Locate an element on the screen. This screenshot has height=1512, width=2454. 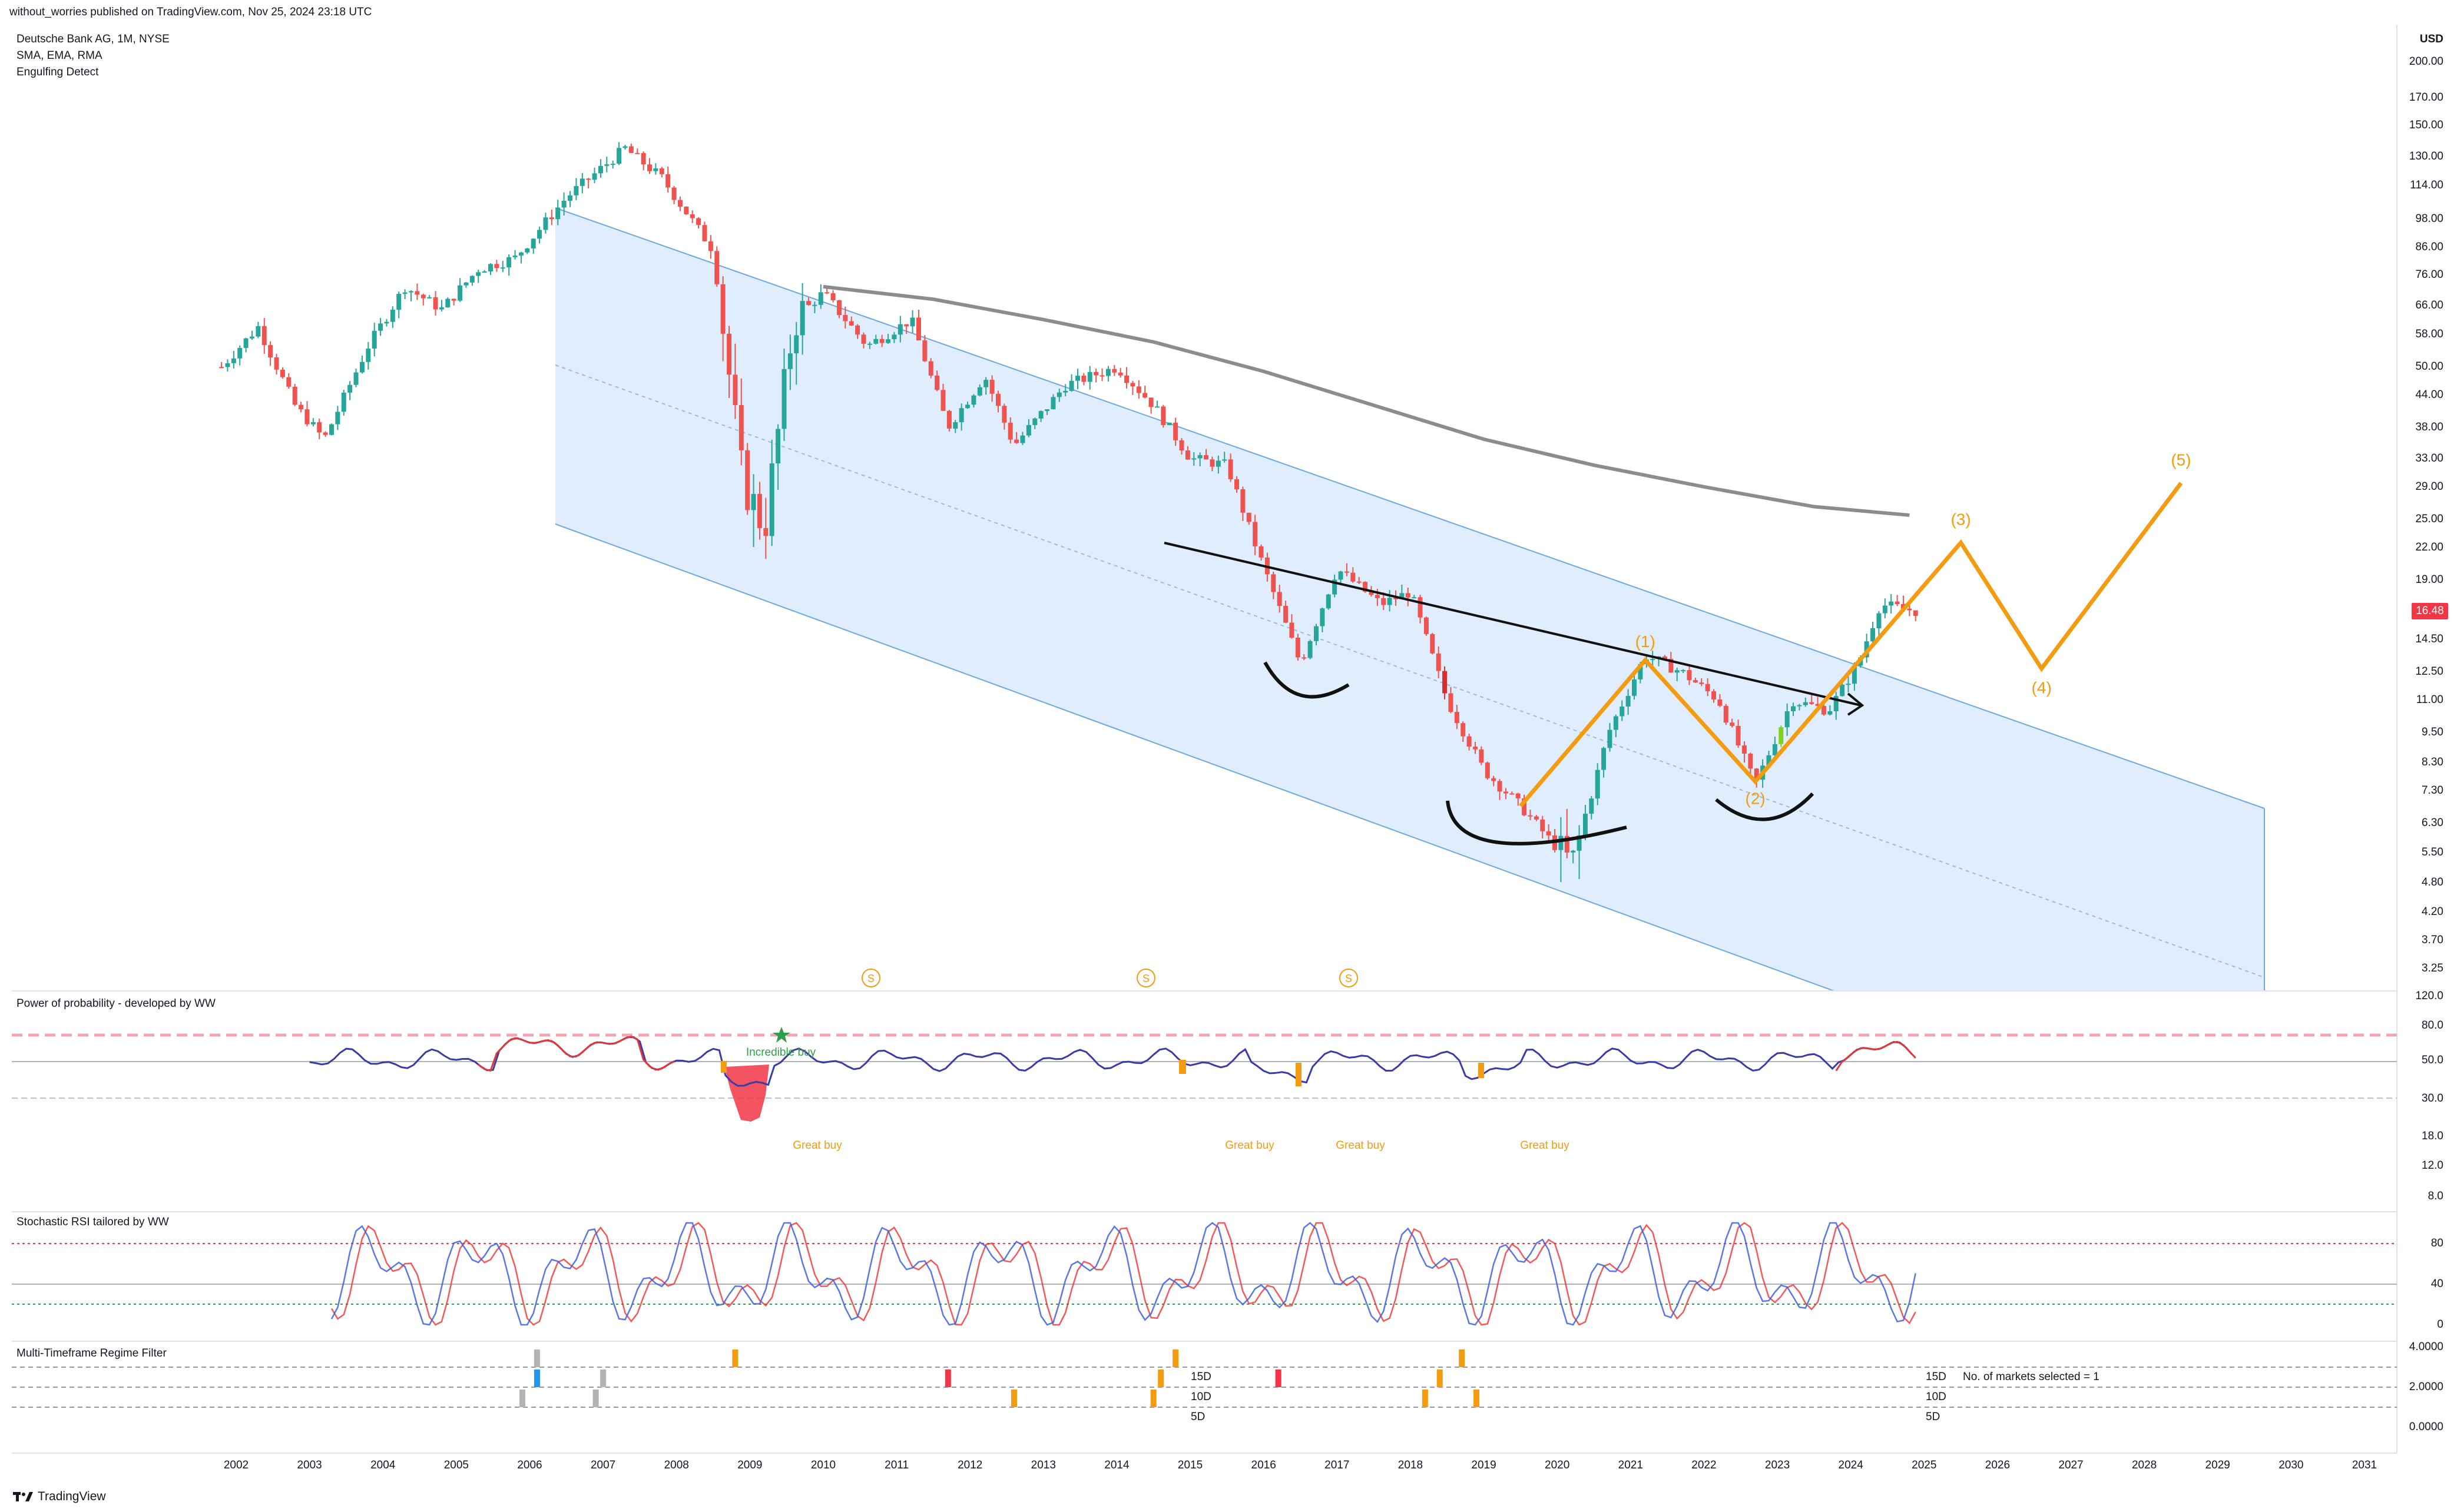
tradingview-brand: TradingView is located at coordinates (59, 1497).